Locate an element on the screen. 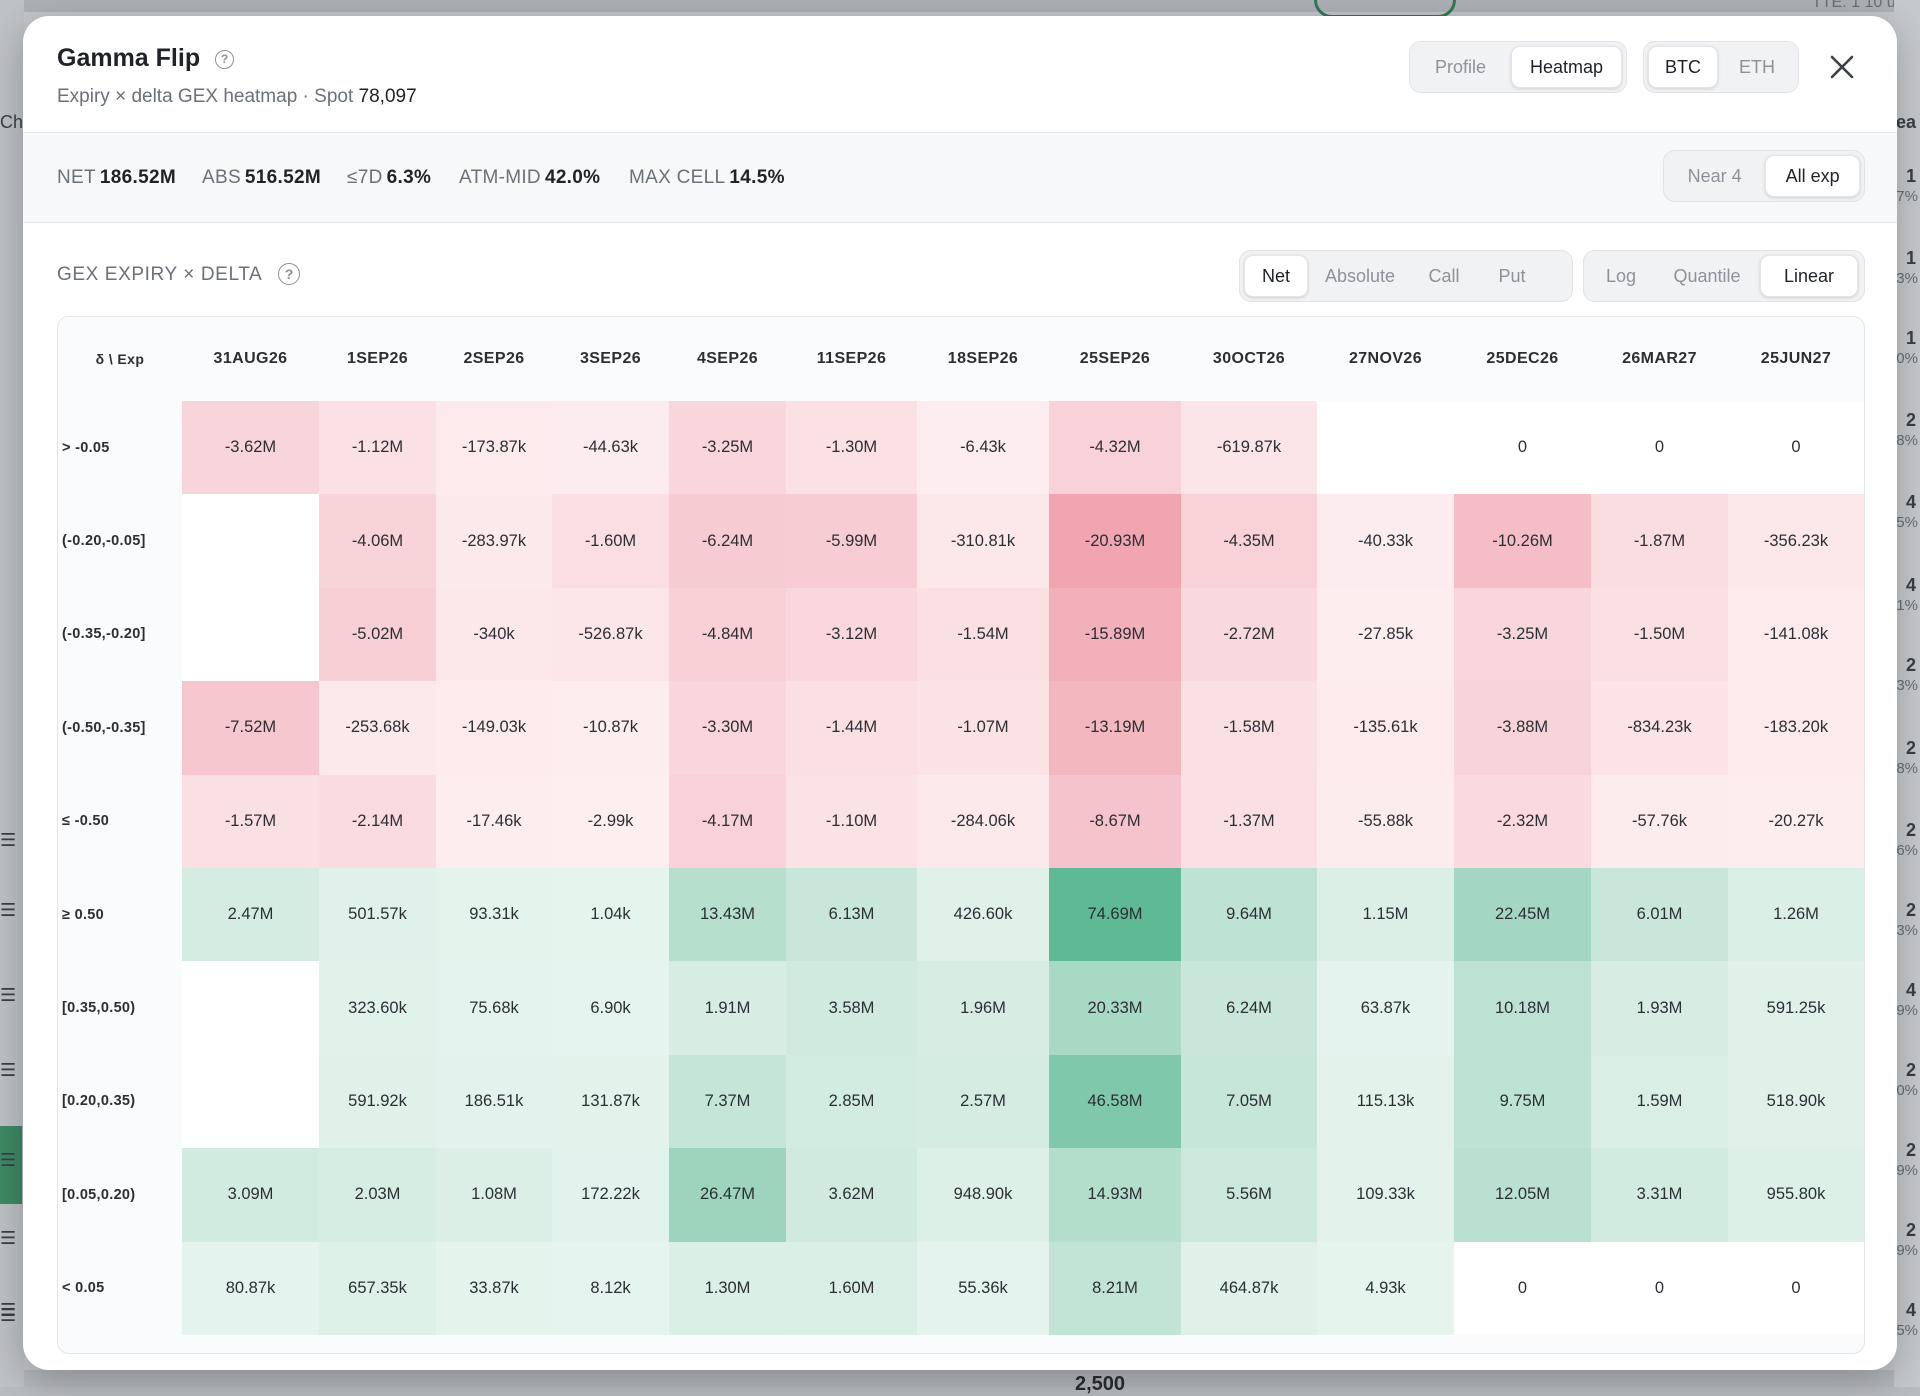  heatmap-cell: -2.99k is located at coordinates (610, 821).